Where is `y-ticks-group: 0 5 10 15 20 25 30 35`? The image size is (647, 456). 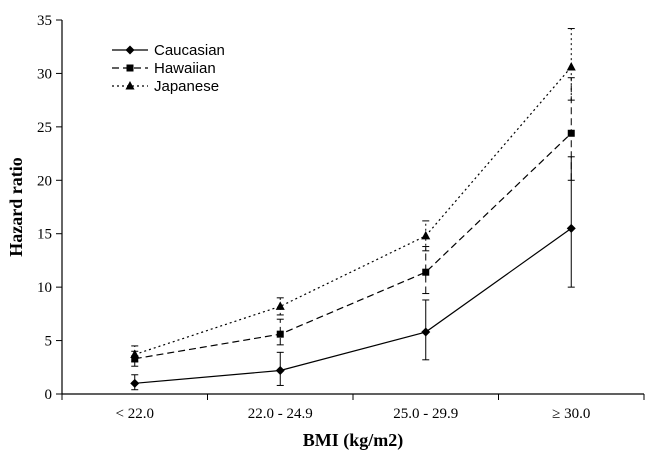
y-ticks-group: 0 5 10 15 20 25 30 35 is located at coordinates (49, 208).